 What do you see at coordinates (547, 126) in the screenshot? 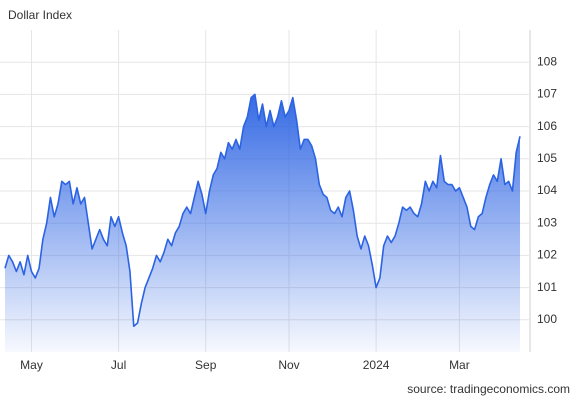
I see `y-tick-label: 106` at bounding box center [547, 126].